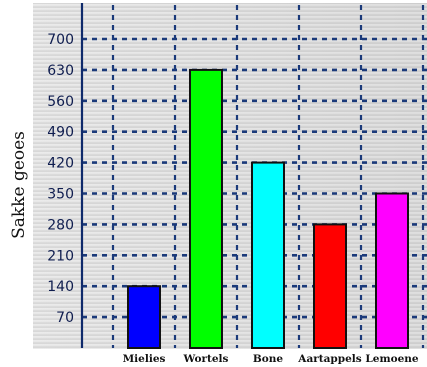 Image resolution: width=427 pixels, height=367 pixels. I want to click on y-tick-label: 70, so click(65, 318).